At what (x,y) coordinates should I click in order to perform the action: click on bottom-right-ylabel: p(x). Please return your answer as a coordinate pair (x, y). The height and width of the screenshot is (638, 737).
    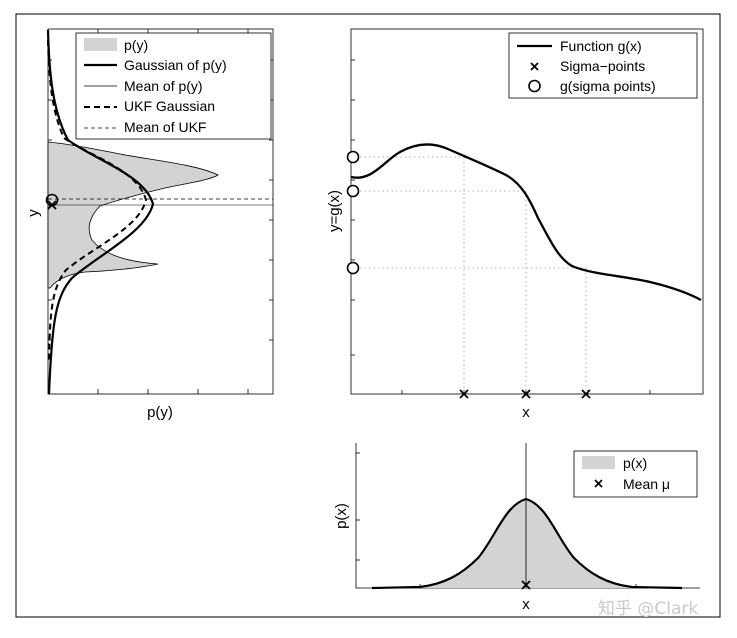
    Looking at the image, I should click on (341, 516).